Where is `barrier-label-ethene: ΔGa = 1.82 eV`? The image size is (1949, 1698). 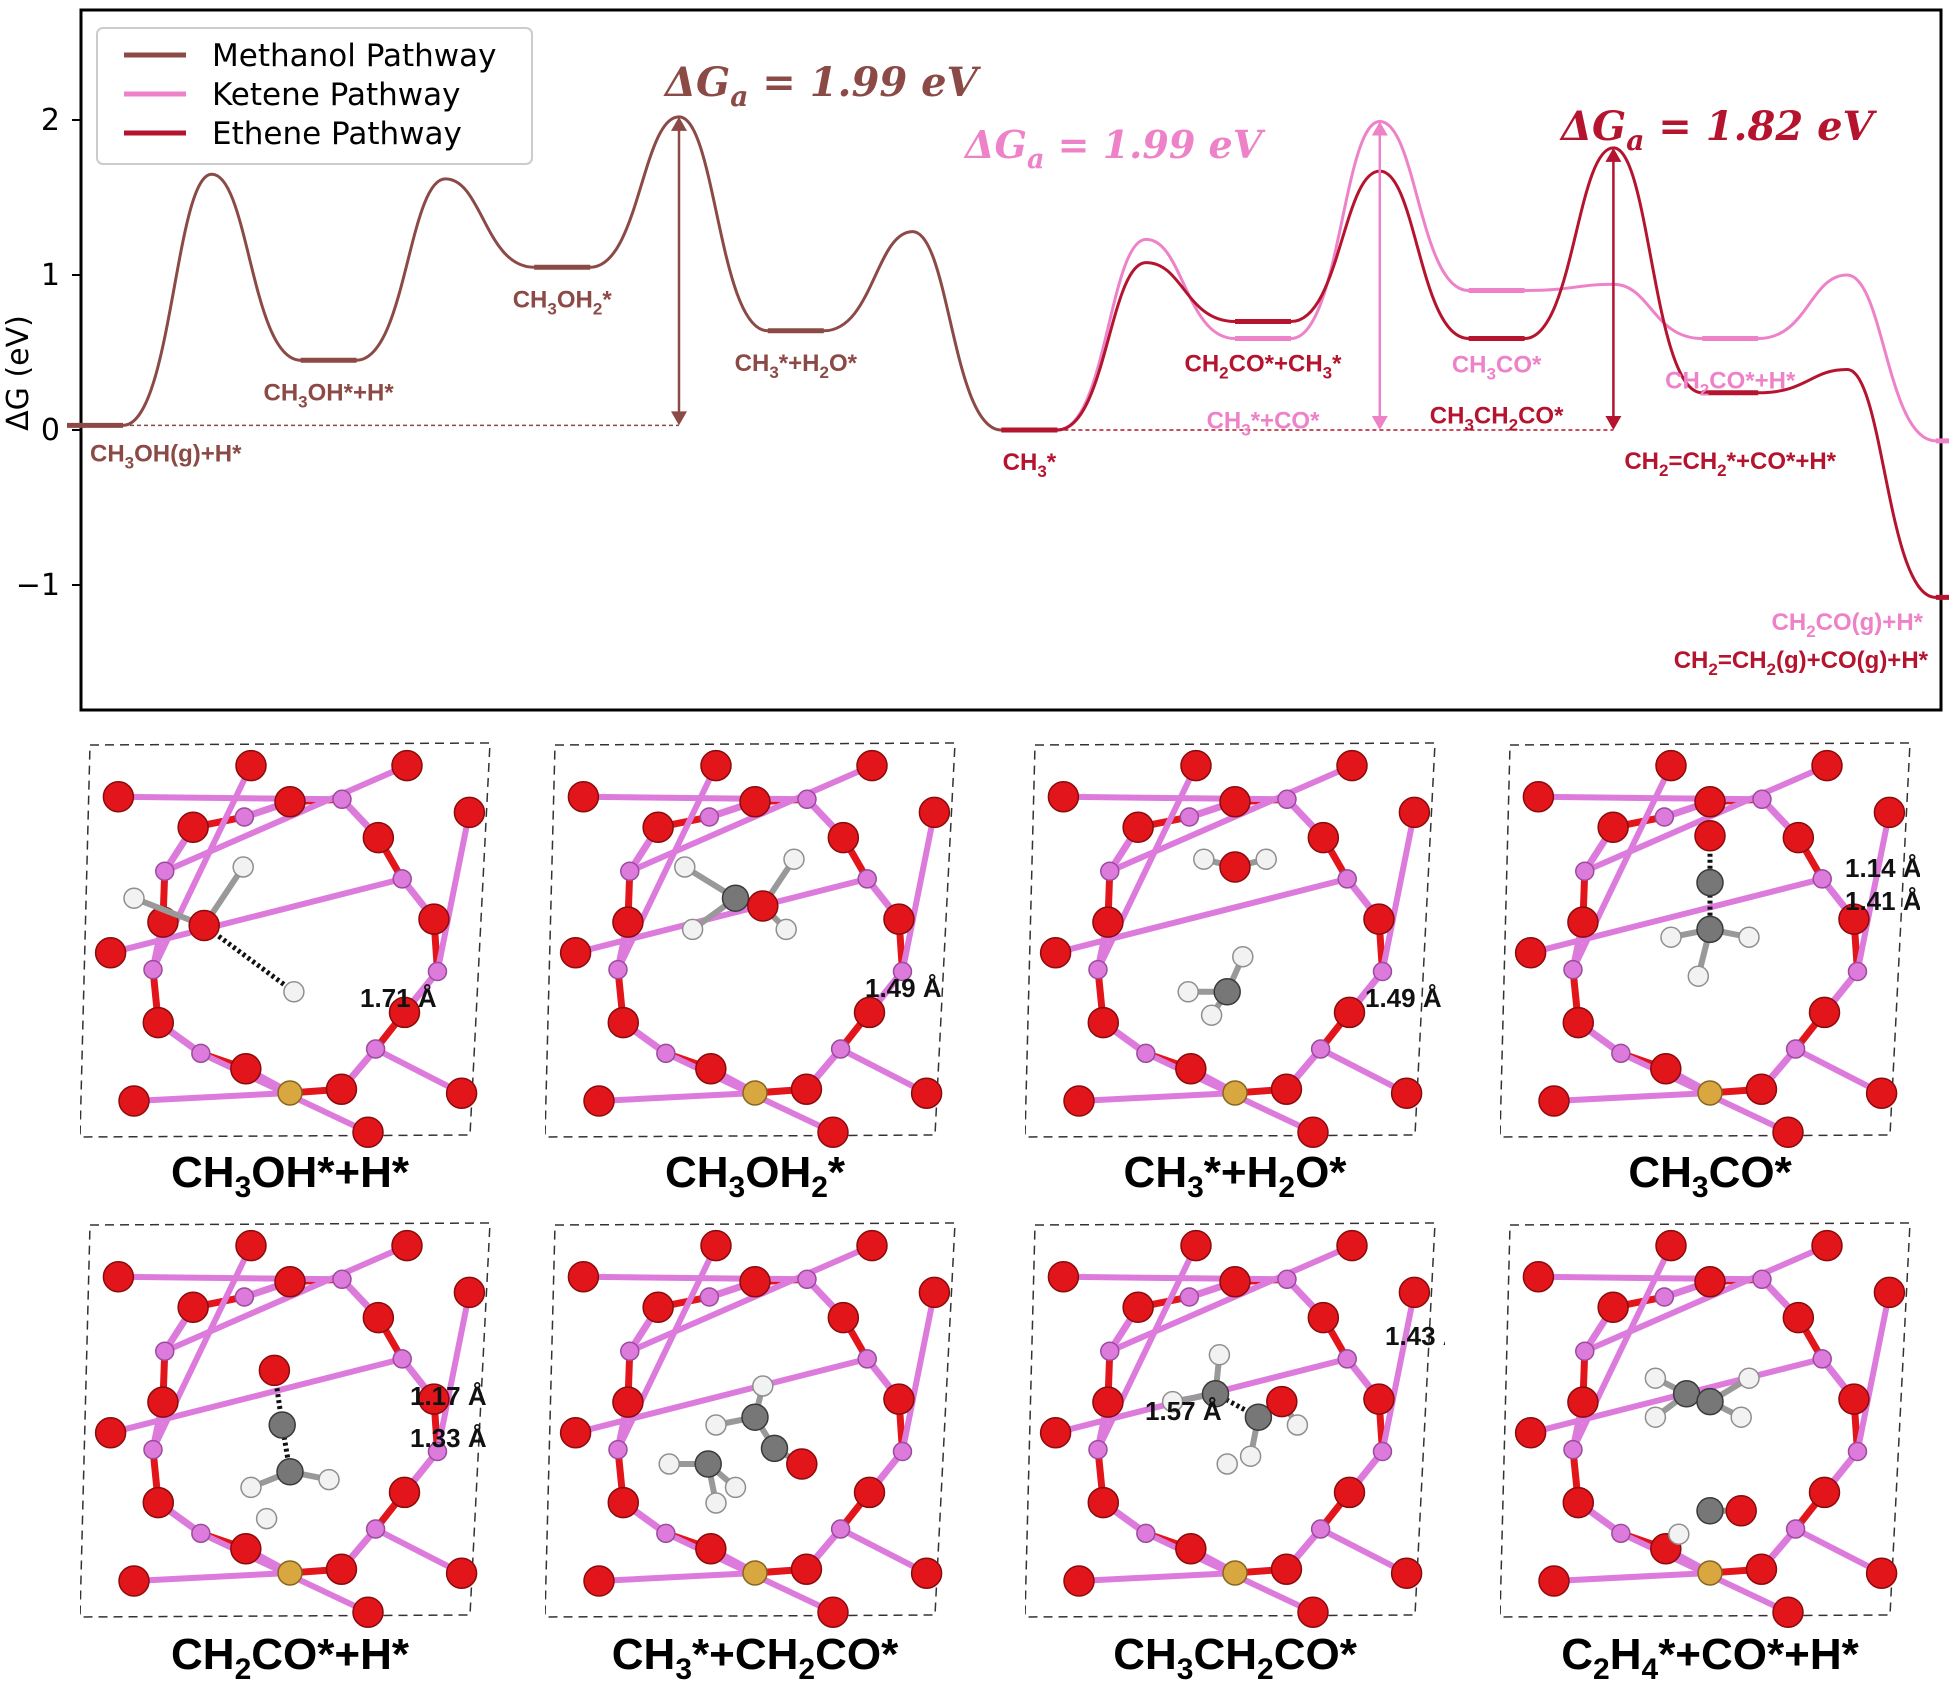 barrier-label-ethene: ΔGa = 1.82 eV is located at coordinates (1718, 130).